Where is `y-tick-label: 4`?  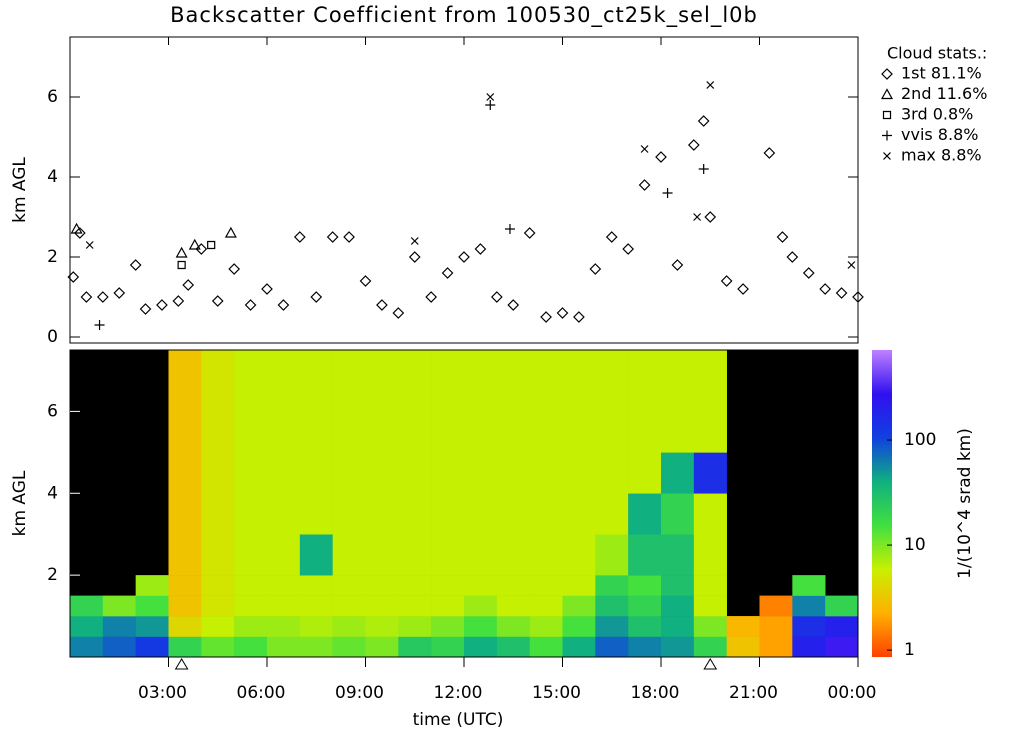 y-tick-label: 4 is located at coordinates (52, 493).